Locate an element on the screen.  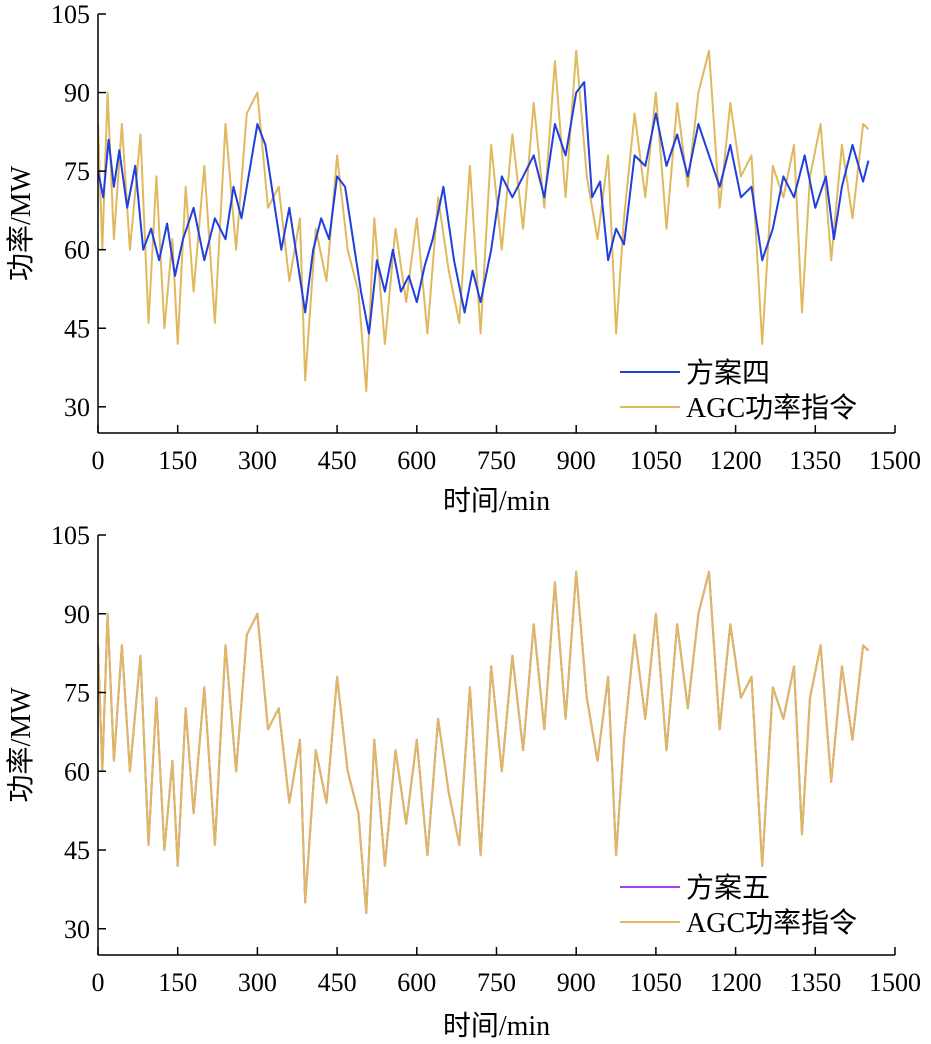
legend-label: 方案四 is located at coordinates (728, 373).